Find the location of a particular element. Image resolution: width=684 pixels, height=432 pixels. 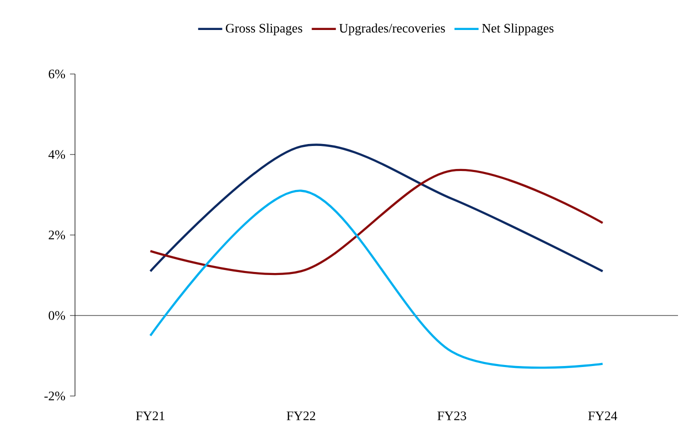

x-tick-label: FY23 is located at coordinates (452, 416).